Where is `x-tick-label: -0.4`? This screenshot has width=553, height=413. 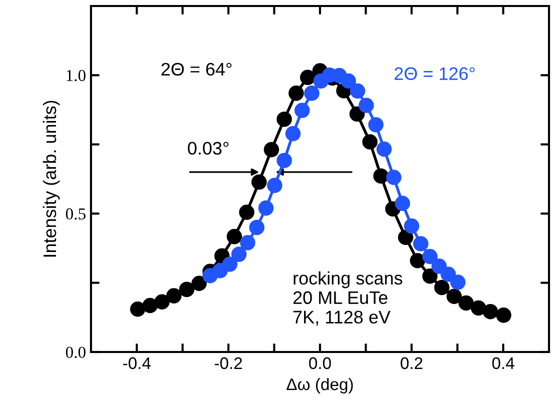 x-tick-label: -0.4 is located at coordinates (137, 363).